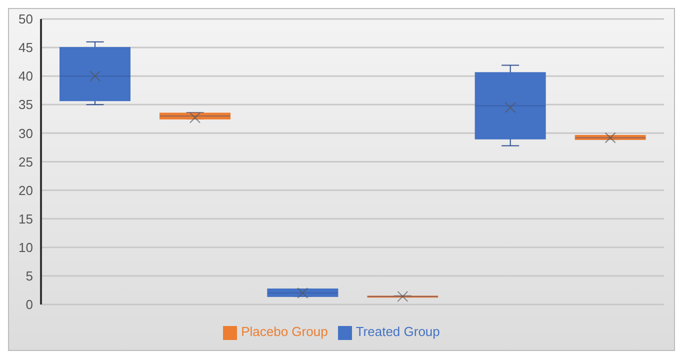  I want to click on y-tick-label: 50, so click(25, 19).